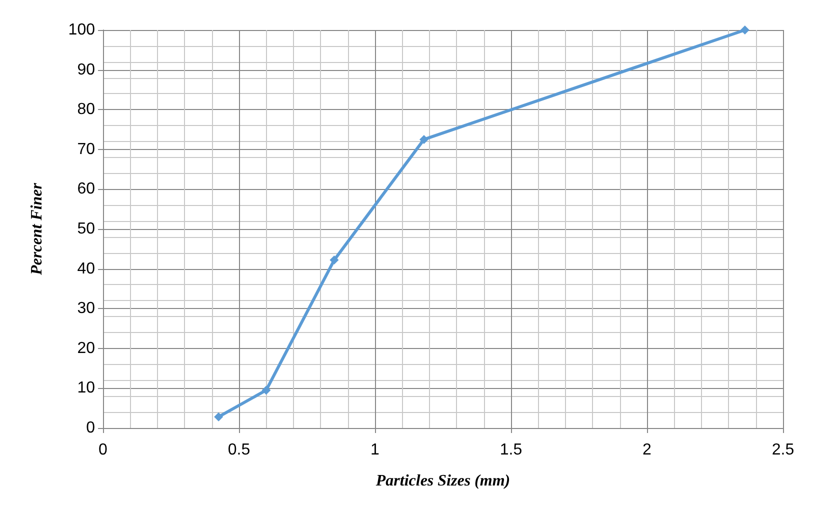 The width and height of the screenshot is (818, 520). Describe the element at coordinates (86, 109) in the screenshot. I see `y-tick-label: 80` at that location.